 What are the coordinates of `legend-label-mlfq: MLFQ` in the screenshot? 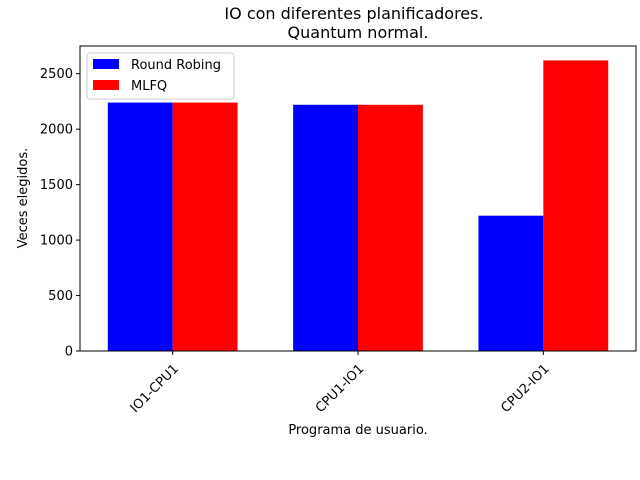 It's located at (149, 86).